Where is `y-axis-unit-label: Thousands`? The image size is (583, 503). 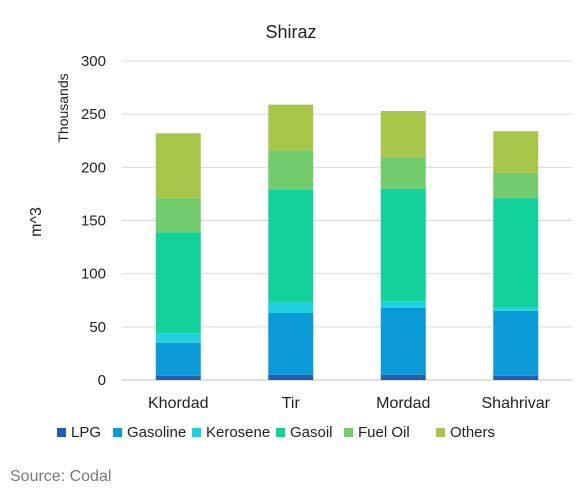
y-axis-unit-label: Thousands is located at coordinates (63, 107).